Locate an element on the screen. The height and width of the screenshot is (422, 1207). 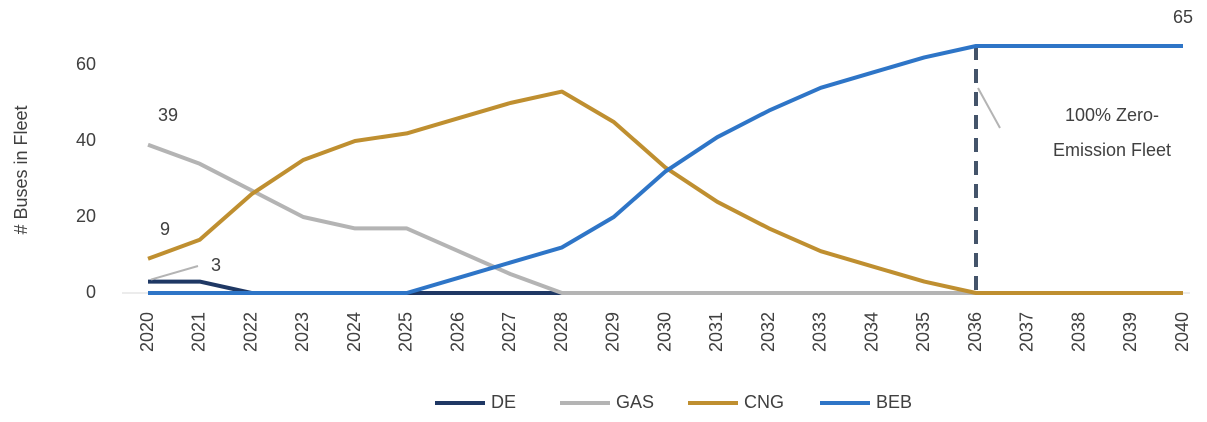
y-tick-label: 0 is located at coordinates (91, 292).